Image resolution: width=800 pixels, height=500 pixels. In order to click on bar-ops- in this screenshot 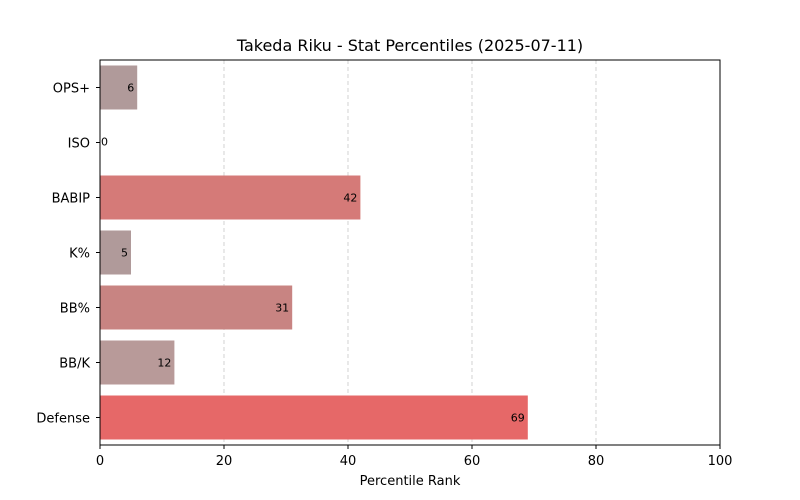, I will do `click(119, 87)`.